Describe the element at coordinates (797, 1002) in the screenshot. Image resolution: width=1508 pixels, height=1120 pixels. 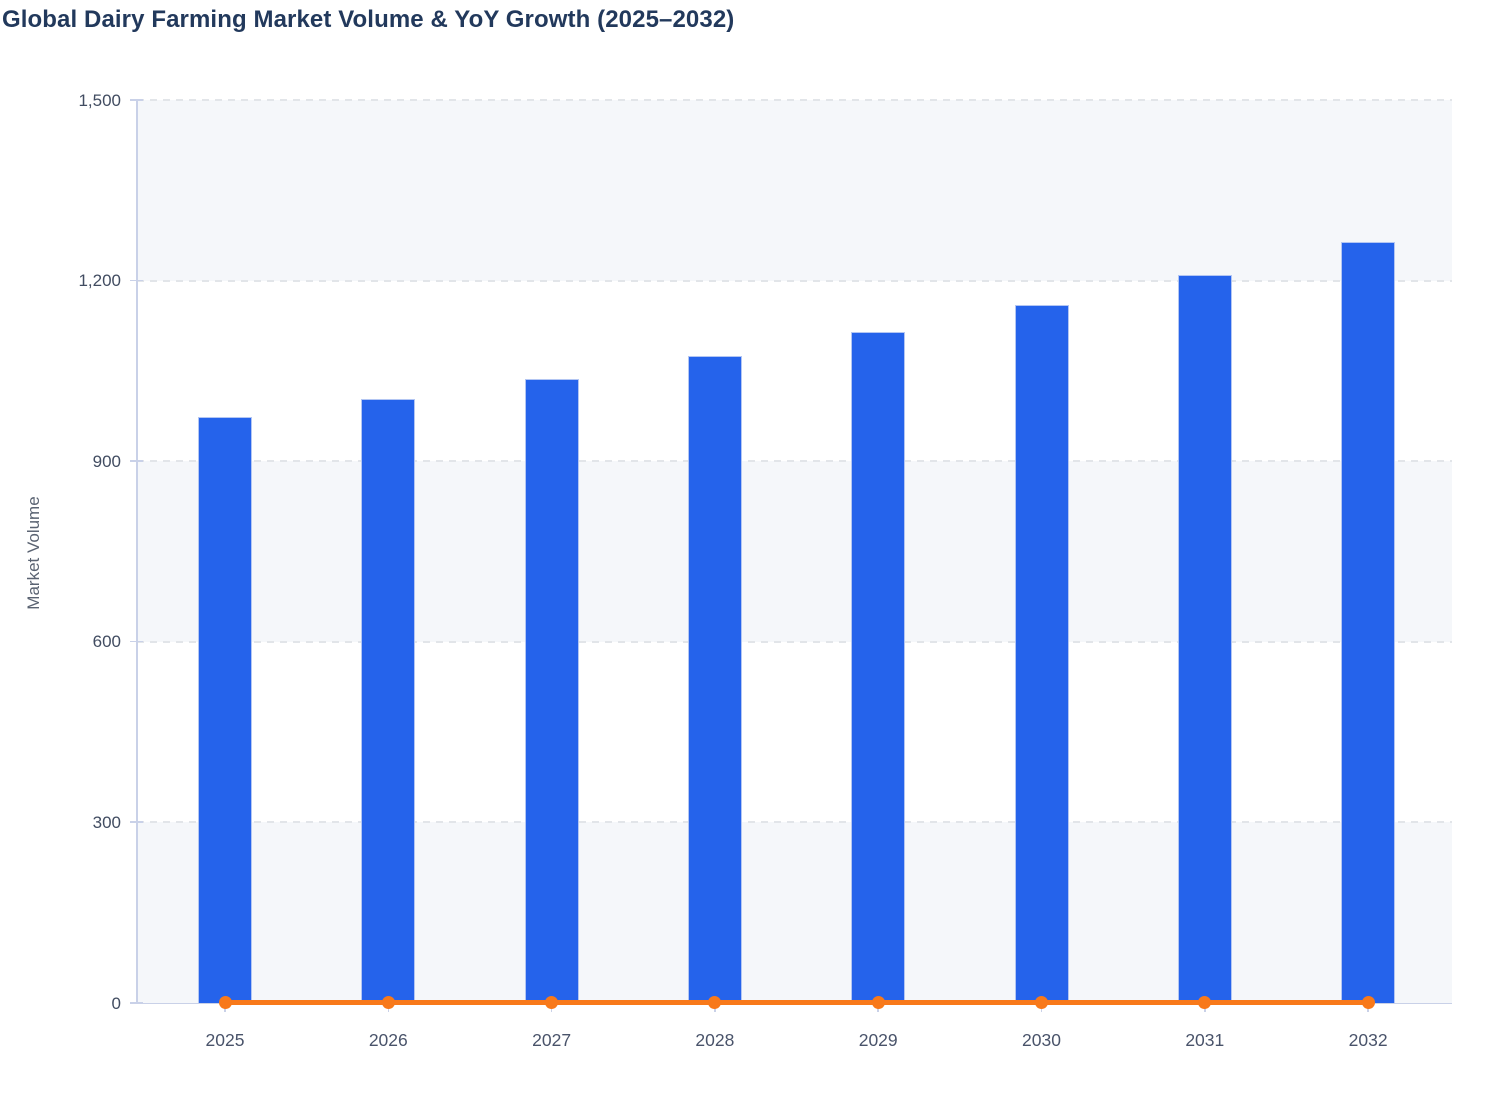
I see `yoy-growth-line` at that location.